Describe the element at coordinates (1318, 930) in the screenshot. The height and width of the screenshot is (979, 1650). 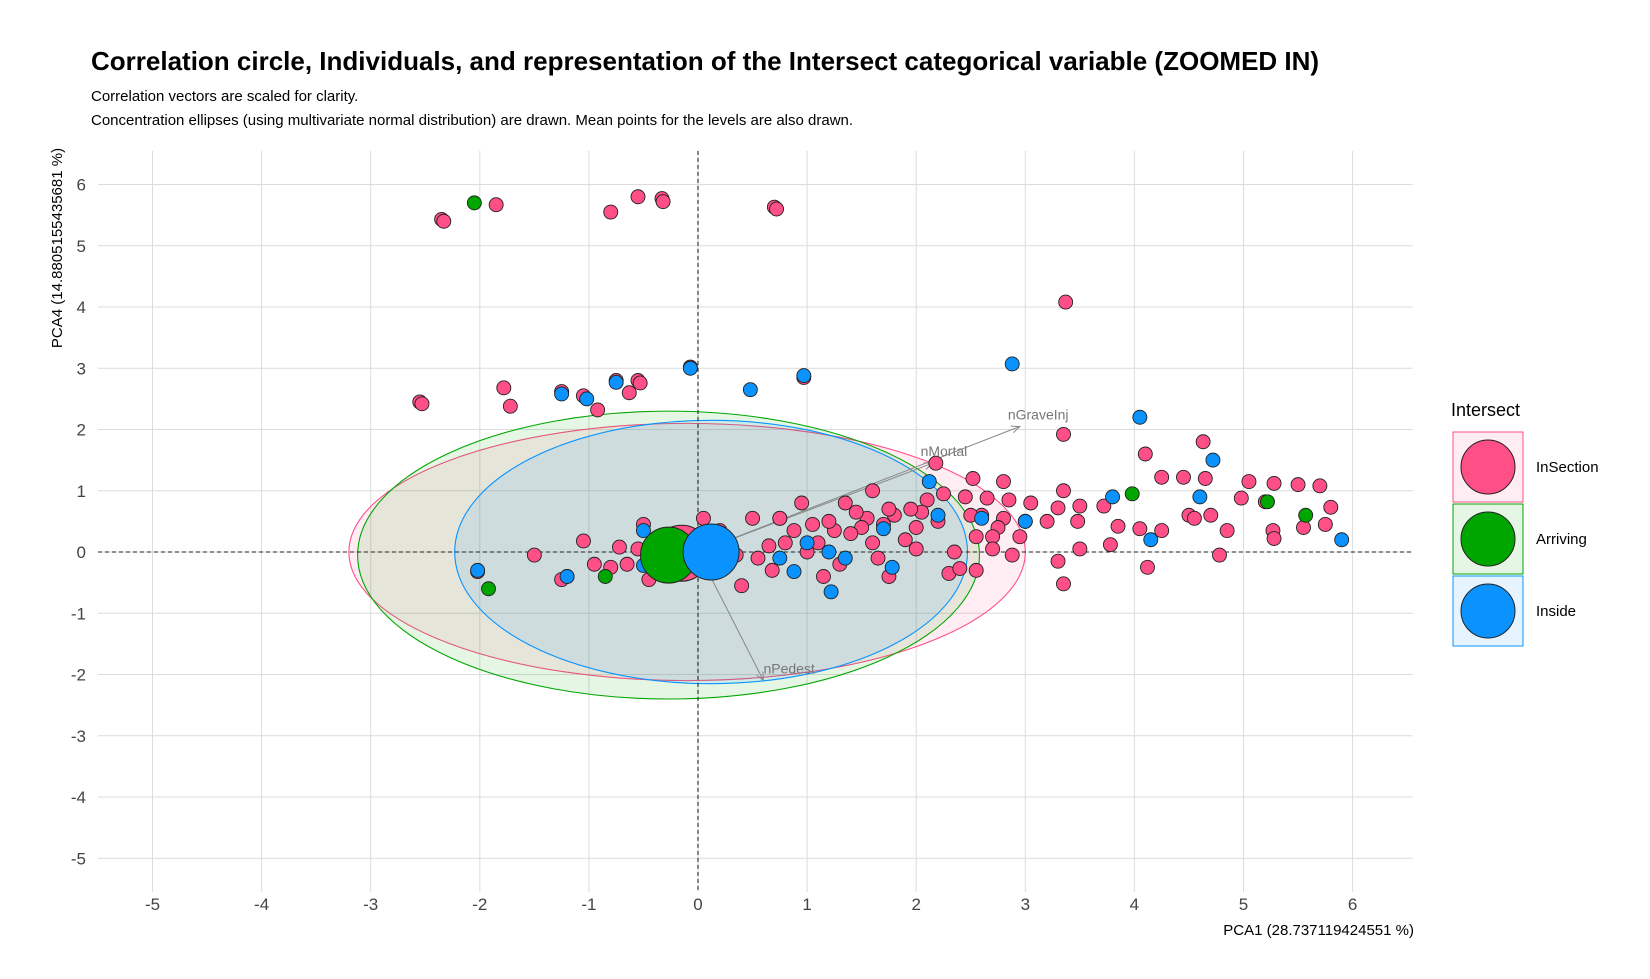
I see `x-axis-title: PCA1 (28.737119424551 %)` at that location.